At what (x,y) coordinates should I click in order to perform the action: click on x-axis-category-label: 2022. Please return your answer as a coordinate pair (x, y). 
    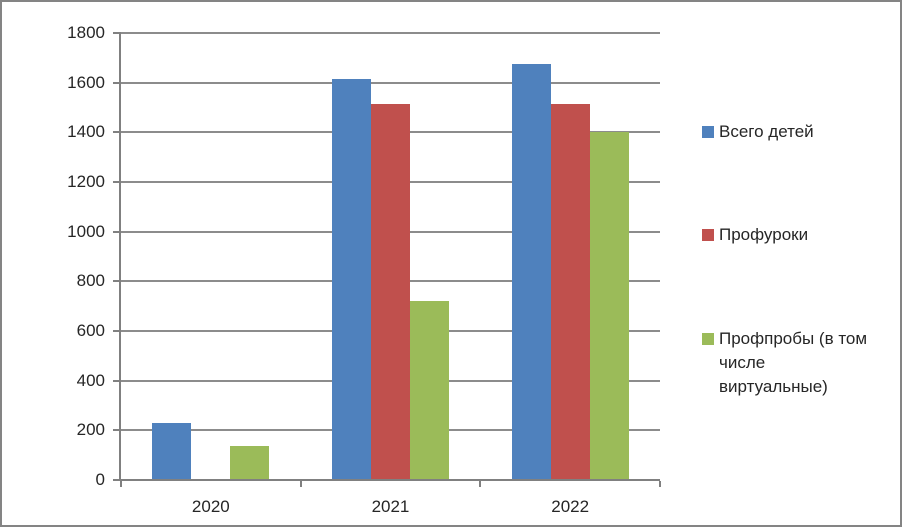
    Looking at the image, I should click on (570, 506).